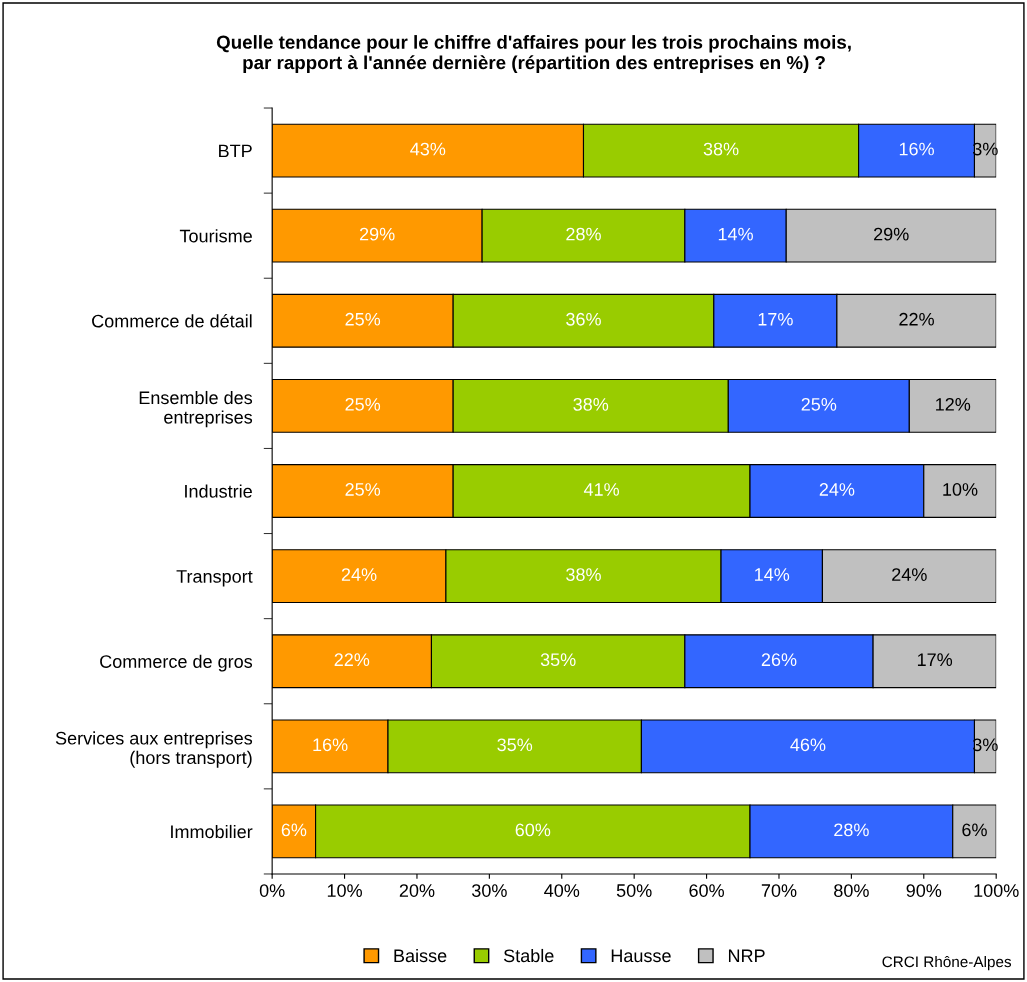 Image resolution: width=1027 pixels, height=982 pixels. Describe the element at coordinates (601, 489) in the screenshot. I see `data-label: 41%` at that location.